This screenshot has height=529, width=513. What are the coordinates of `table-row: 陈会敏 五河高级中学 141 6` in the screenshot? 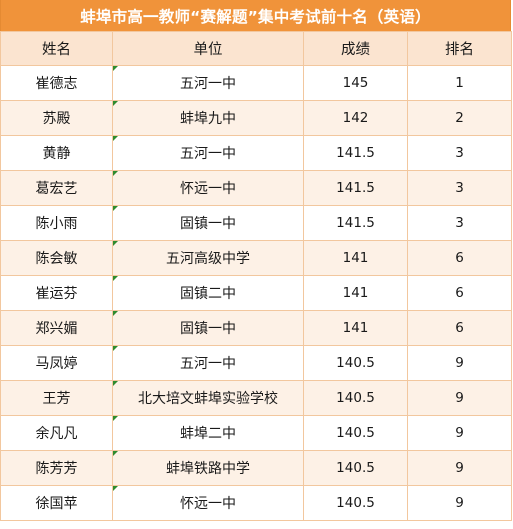 It's located at (256, 258).